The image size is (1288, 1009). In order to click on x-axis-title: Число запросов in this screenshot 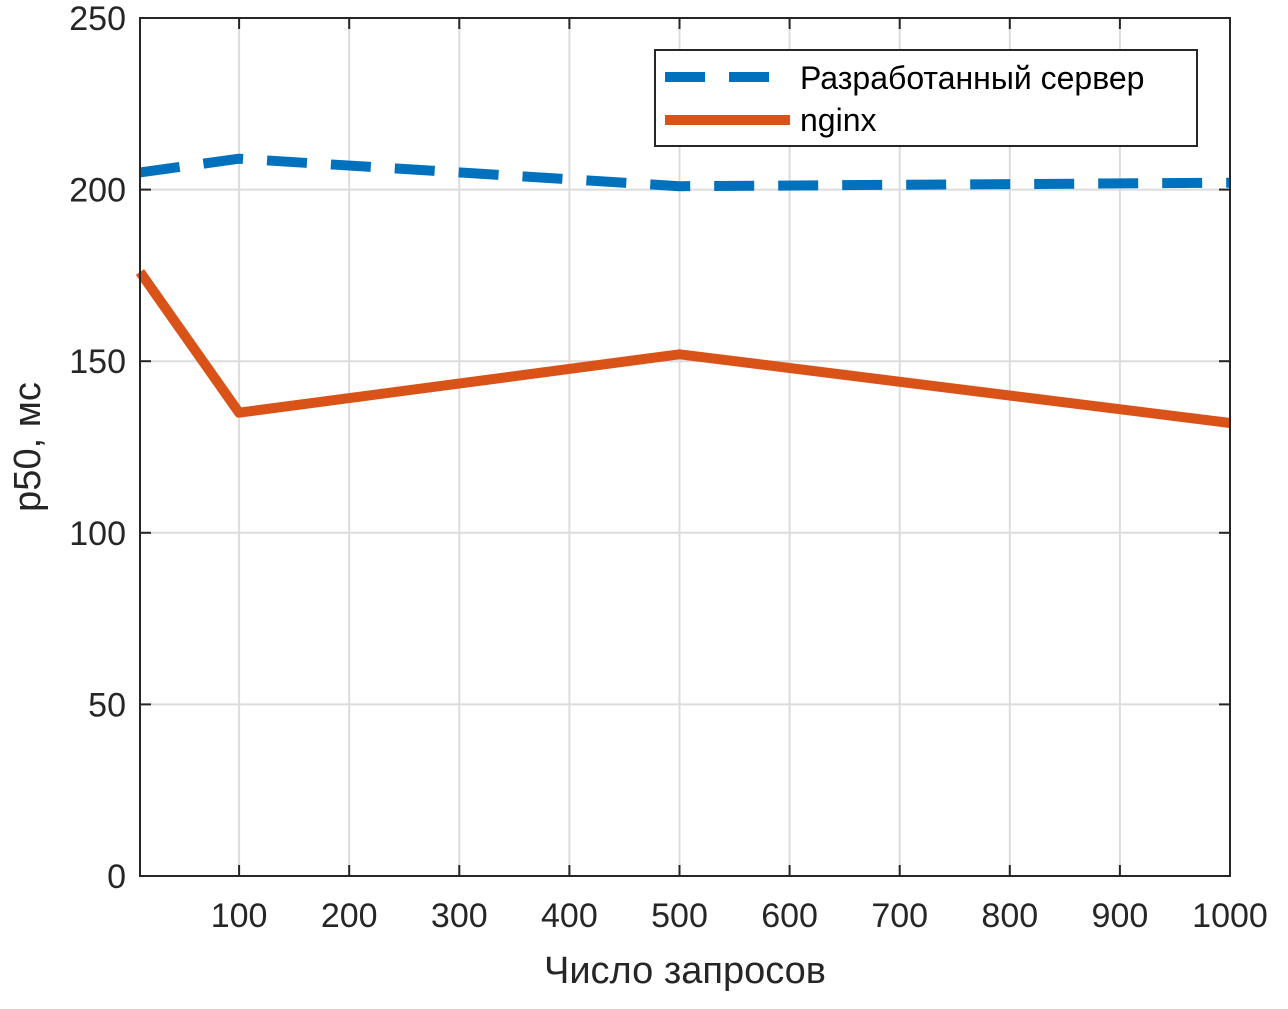, I will do `click(685, 971)`.